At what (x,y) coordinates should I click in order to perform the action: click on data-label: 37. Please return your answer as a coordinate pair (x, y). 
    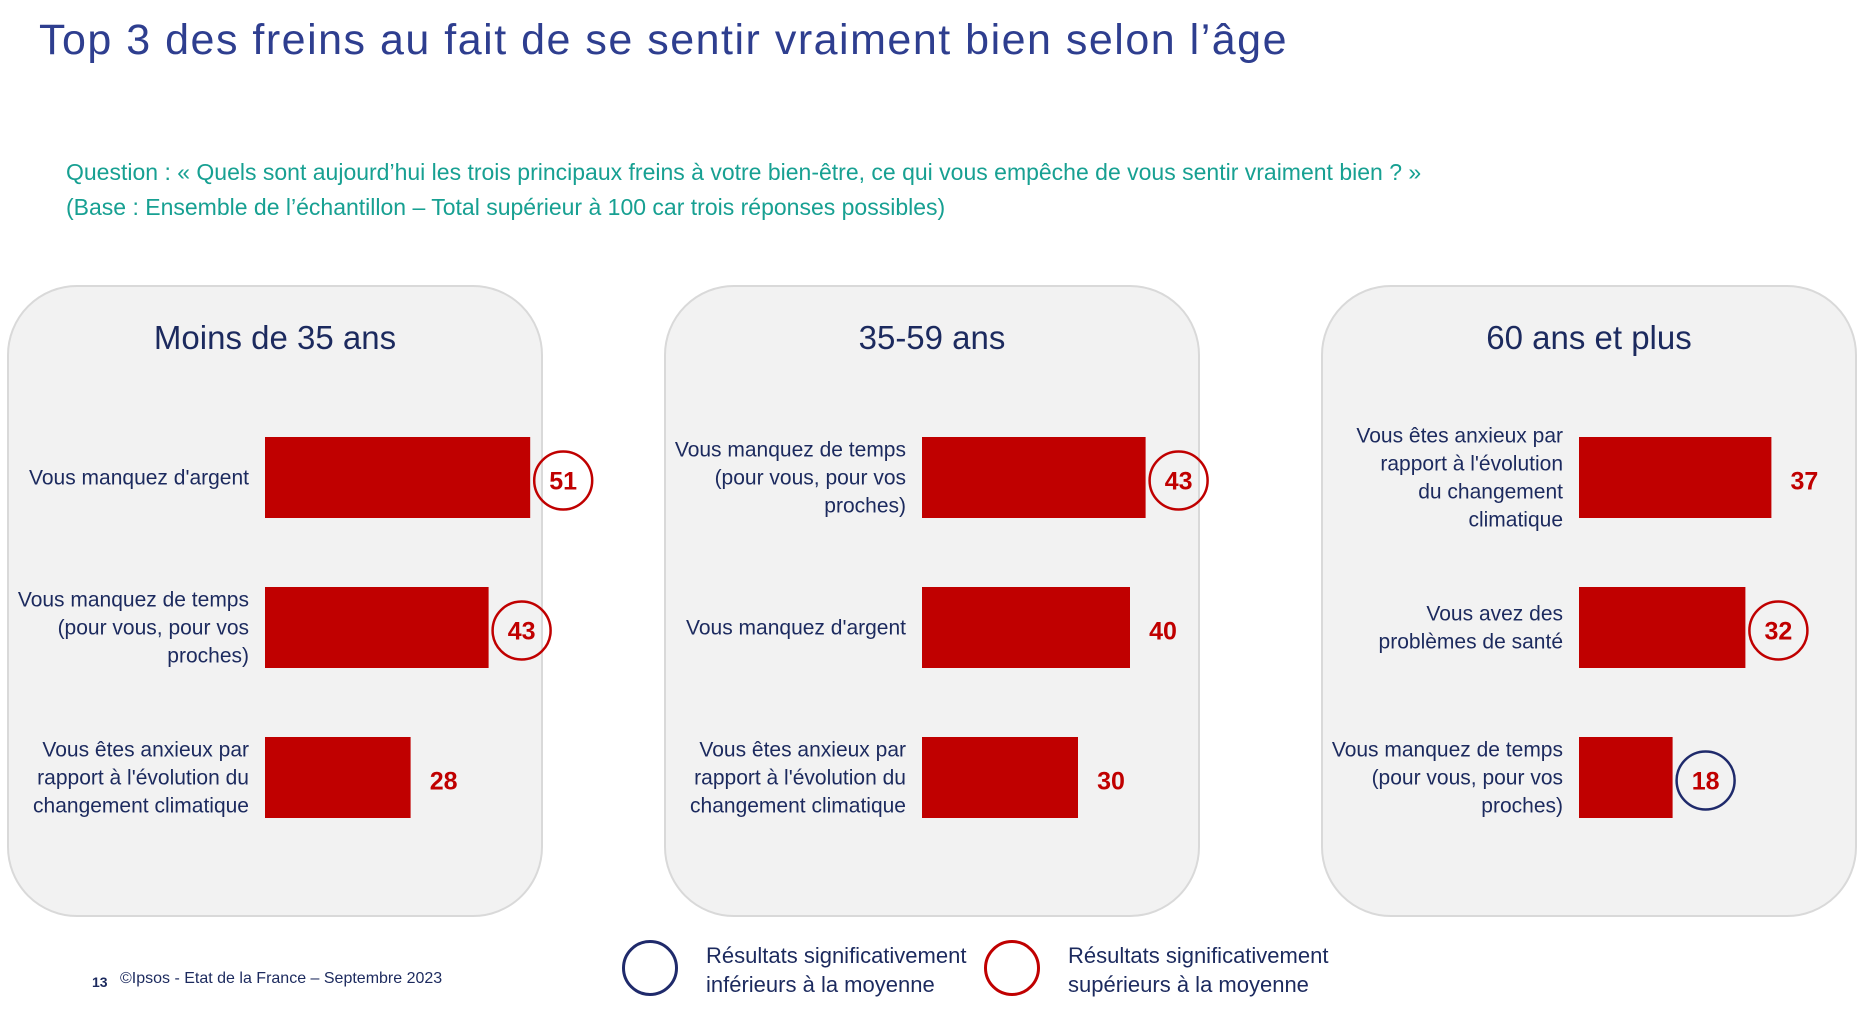
    Looking at the image, I should click on (1804, 482).